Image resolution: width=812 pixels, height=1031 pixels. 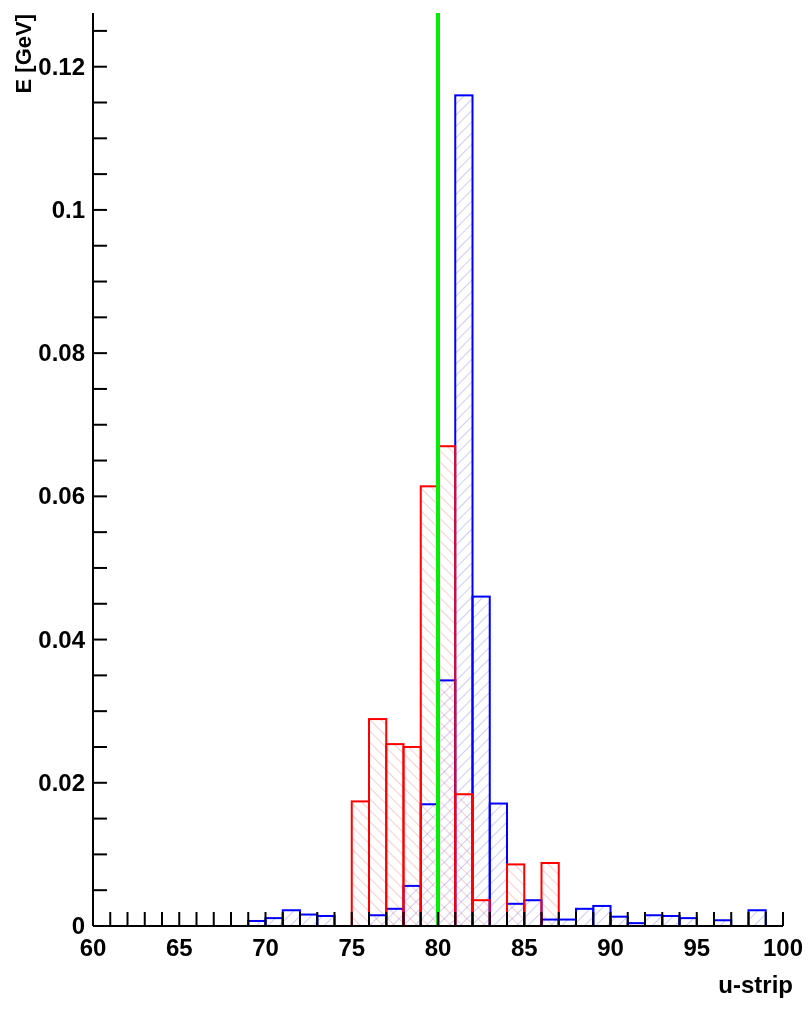 What do you see at coordinates (524, 947) in the screenshot?
I see `x-tick-label: 85` at bounding box center [524, 947].